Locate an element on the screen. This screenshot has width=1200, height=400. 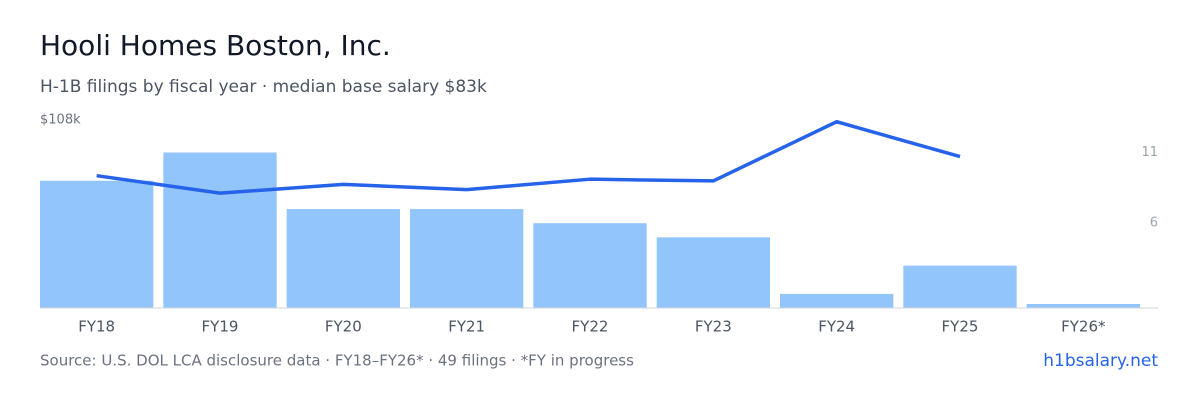
x-tick-label: FY21 is located at coordinates (466, 327).